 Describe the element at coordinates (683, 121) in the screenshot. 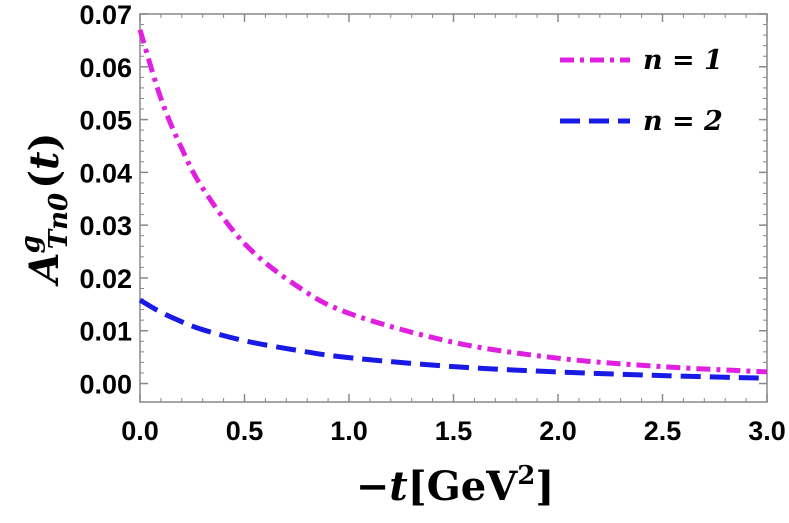

I see `legend-label-2: n = 2` at that location.